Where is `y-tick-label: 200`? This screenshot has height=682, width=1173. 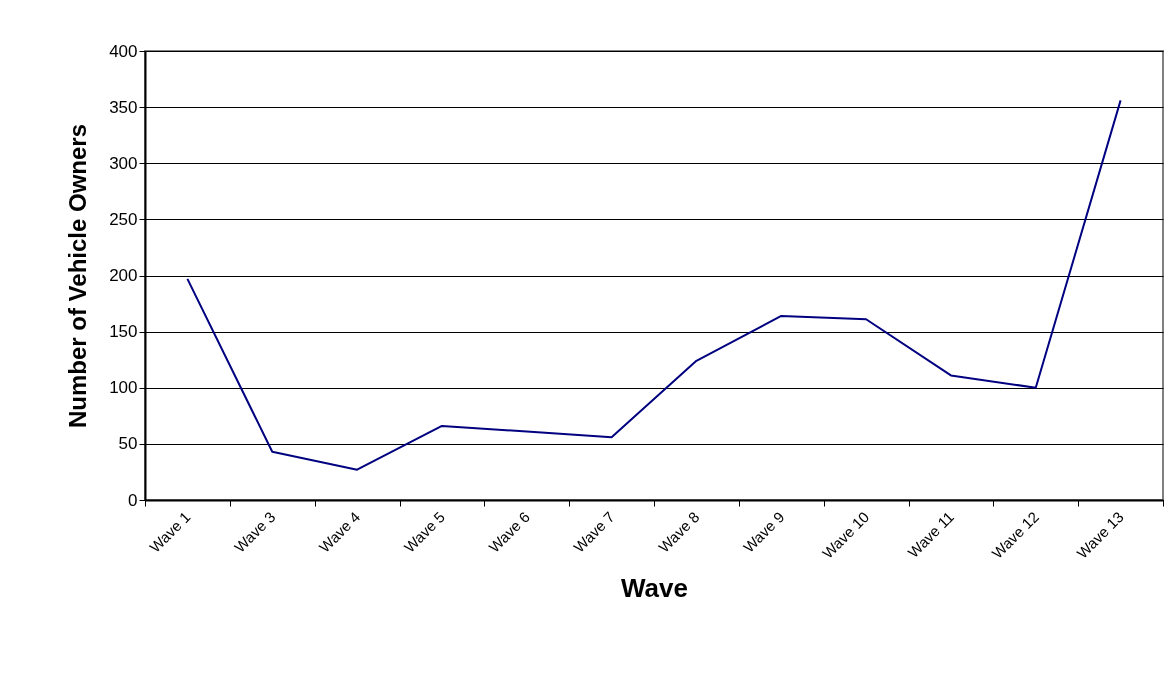
y-tick-label: 200 is located at coordinates (123, 275).